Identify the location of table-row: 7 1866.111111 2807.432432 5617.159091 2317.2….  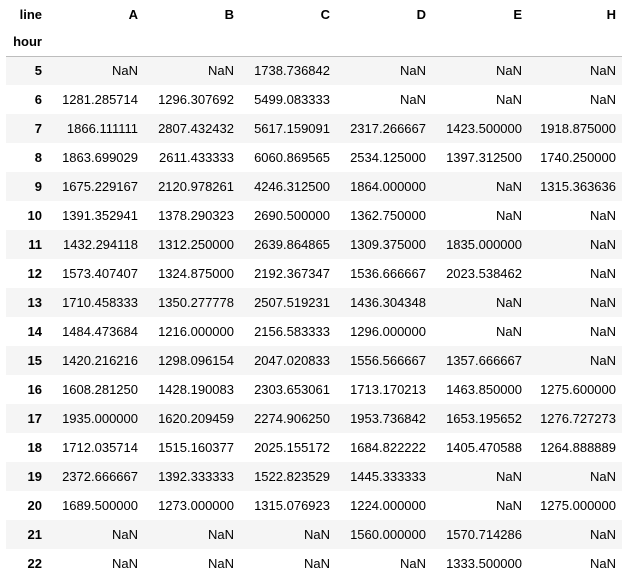
(314, 128).